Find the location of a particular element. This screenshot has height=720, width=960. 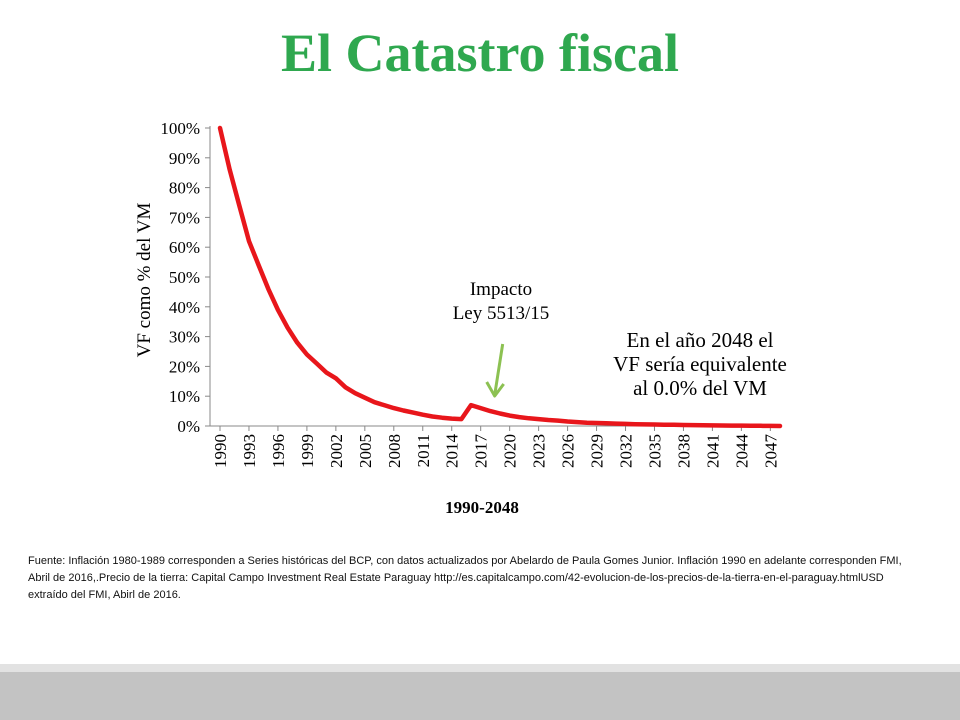

y-tick-label: 70% is located at coordinates (184, 217).